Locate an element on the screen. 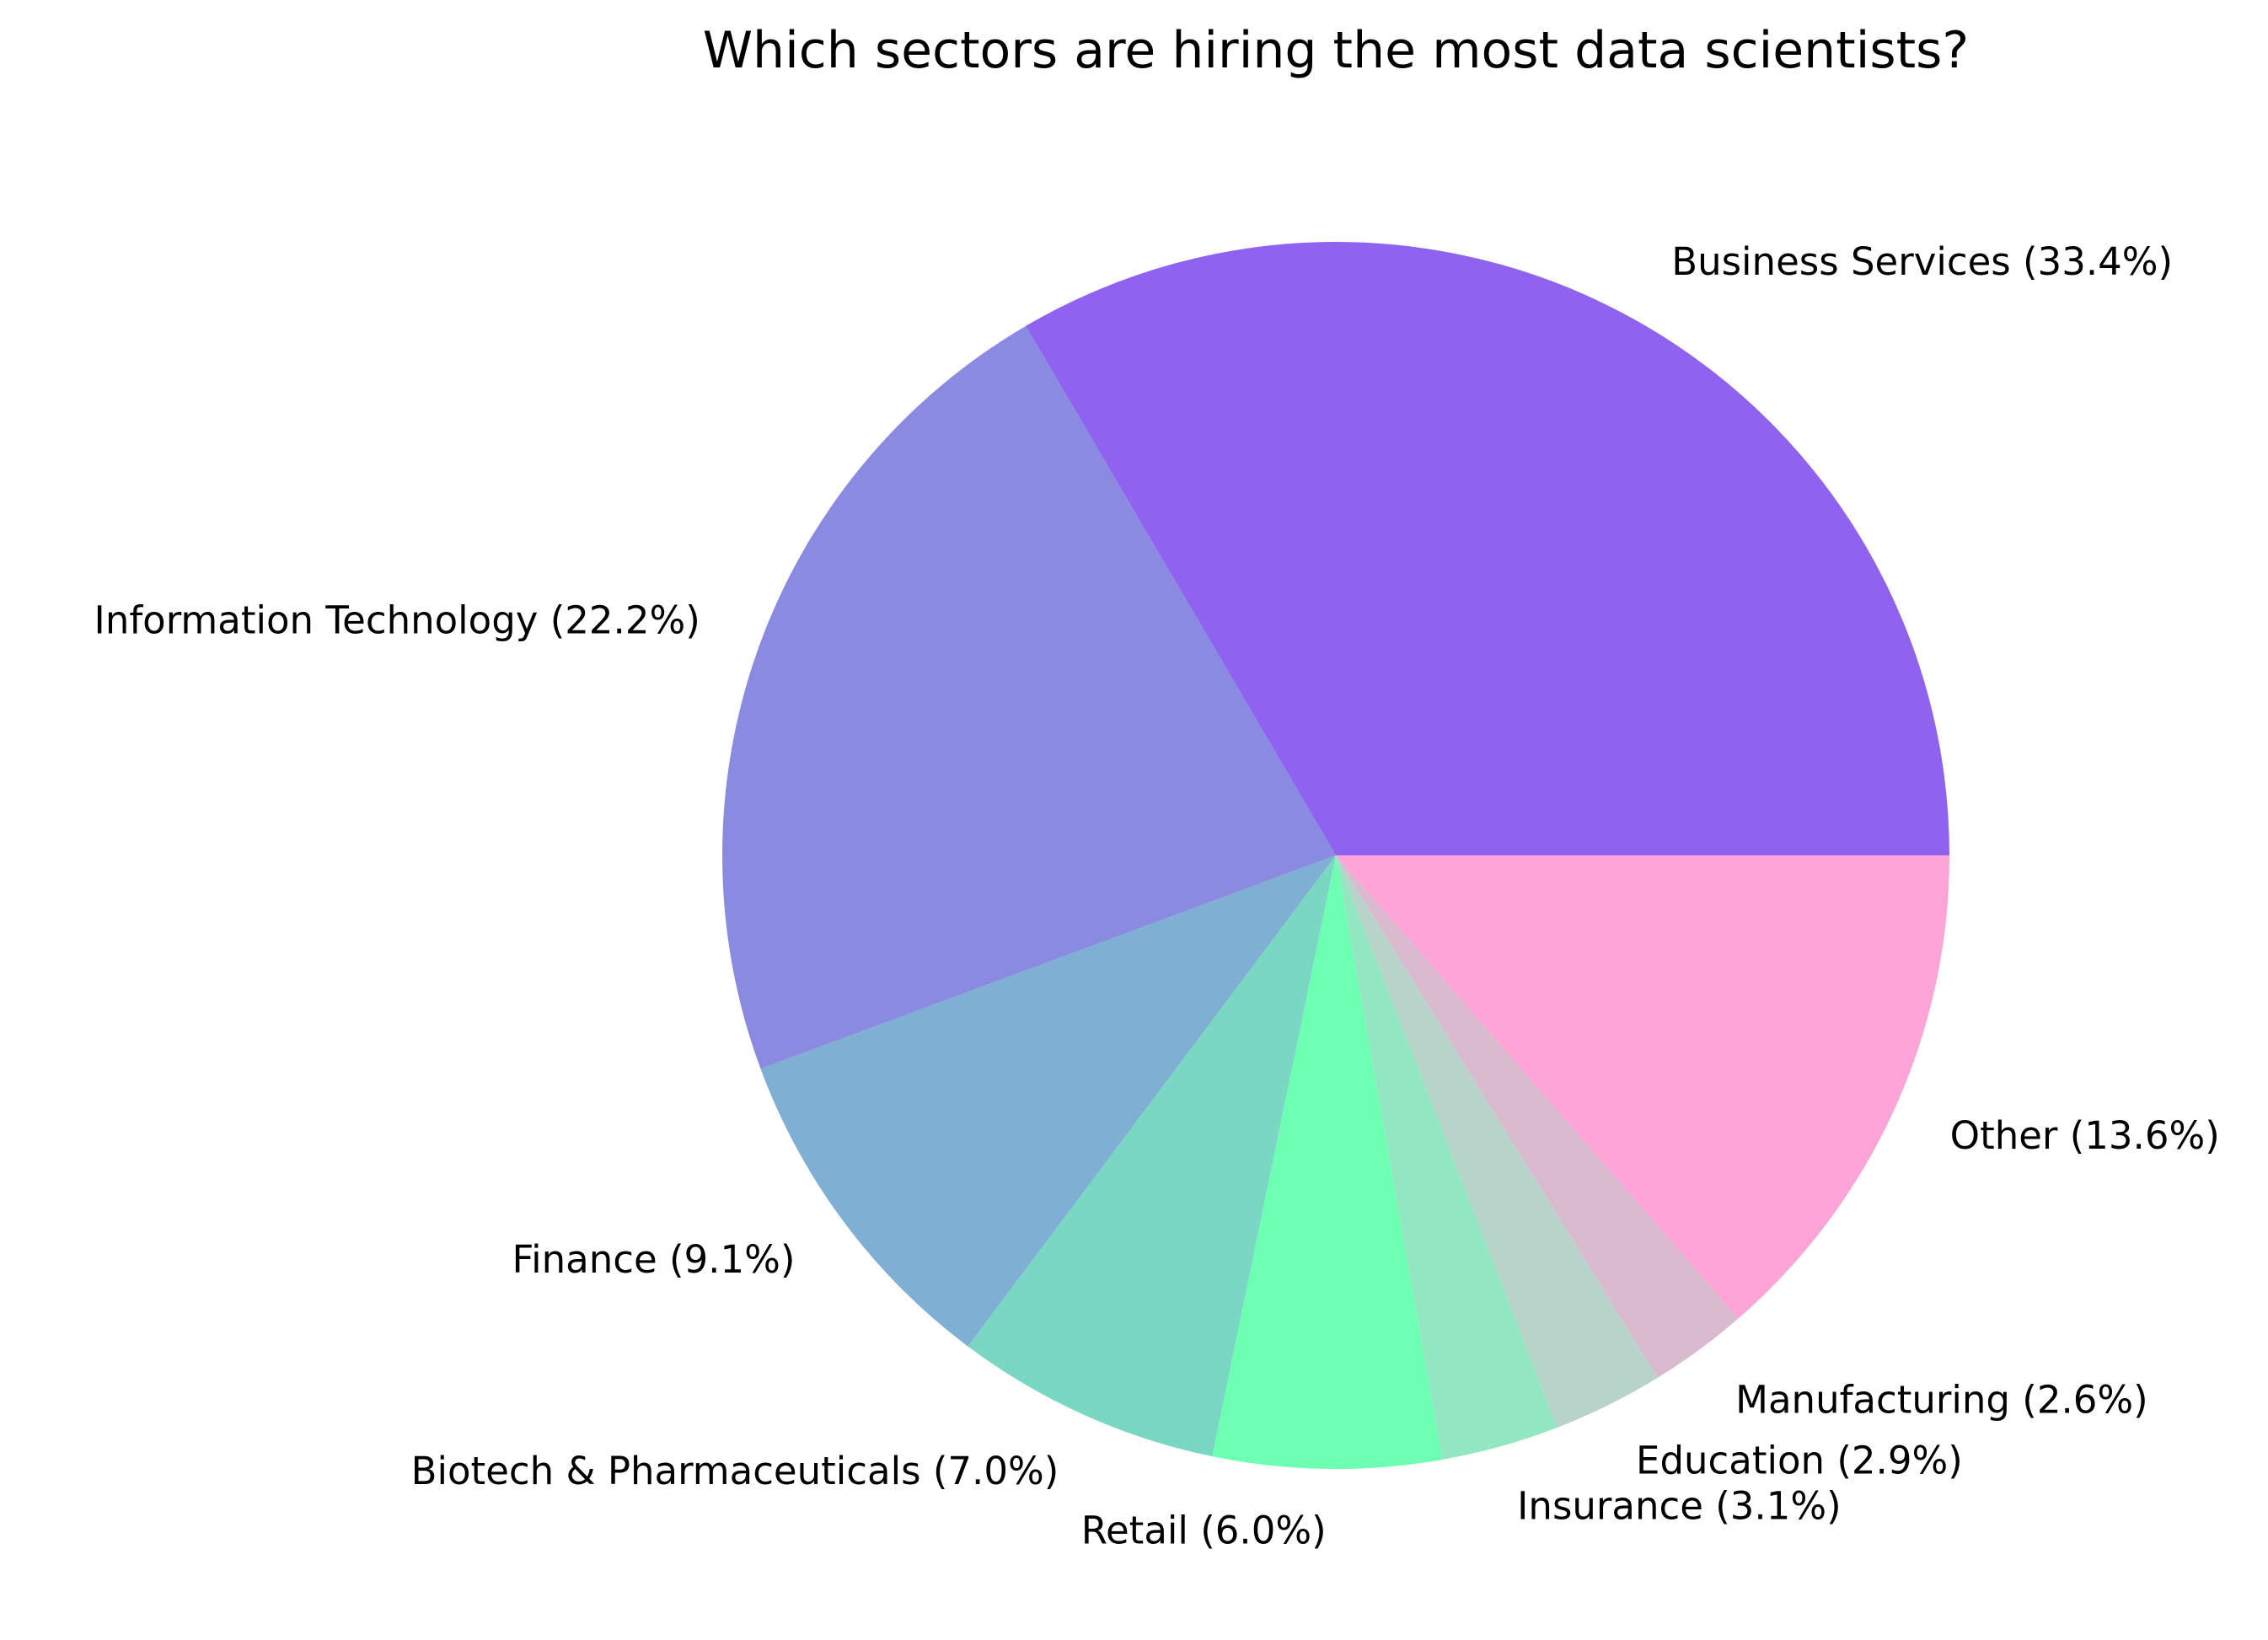 The height and width of the screenshot is (1640, 2268). pie-slice-other is located at coordinates (1642, 1087).